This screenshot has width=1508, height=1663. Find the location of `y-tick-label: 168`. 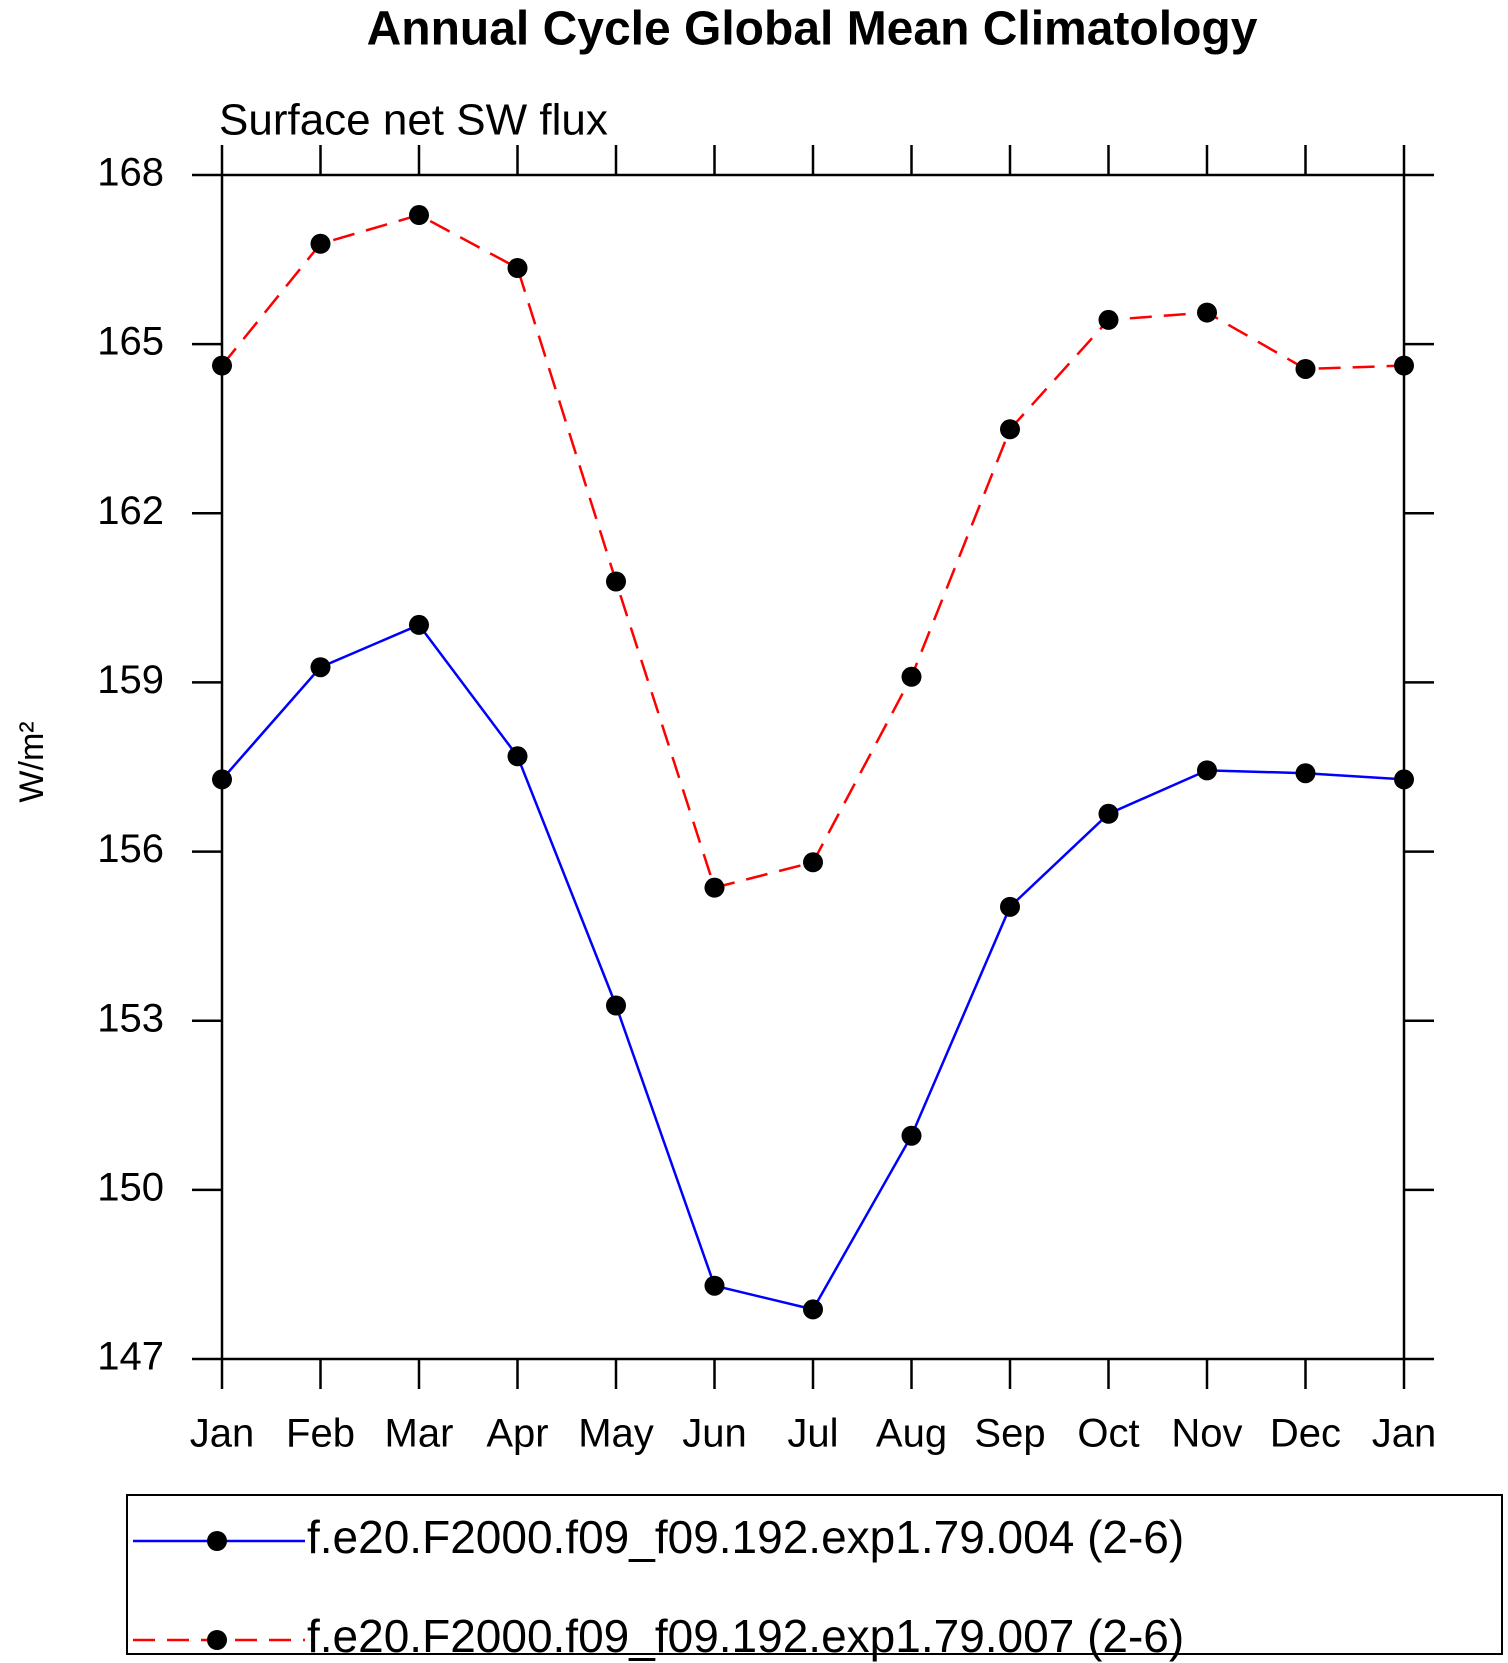

y-tick-label: 168 is located at coordinates (130, 173).